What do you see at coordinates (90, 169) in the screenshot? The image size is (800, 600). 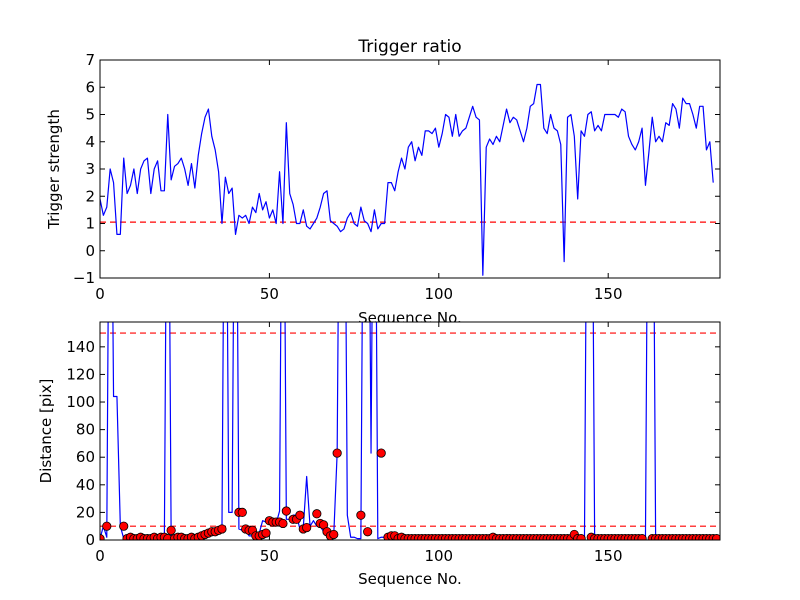 I see `y-tick-label: 3` at bounding box center [90, 169].